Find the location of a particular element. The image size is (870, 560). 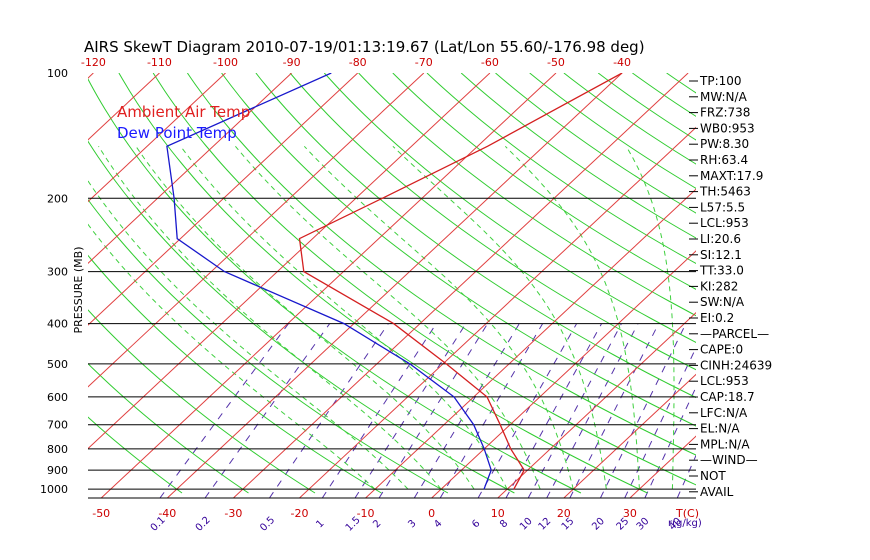

top-temp-tick-labels: -120 -110 -100 -90 -80 -70 -60 -50 -40 is located at coordinates (356, 62).